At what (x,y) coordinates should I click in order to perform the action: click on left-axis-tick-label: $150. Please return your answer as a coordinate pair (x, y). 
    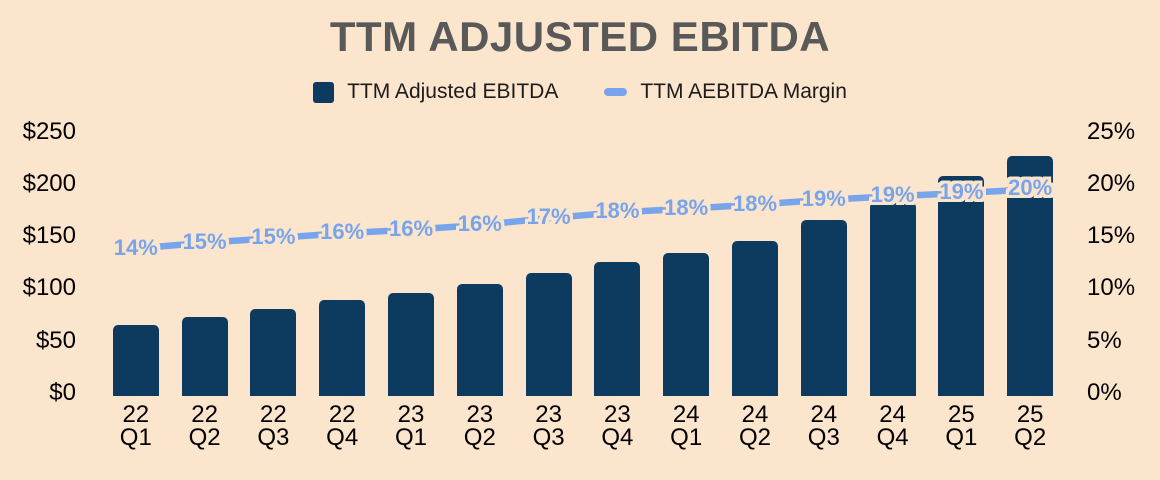
    Looking at the image, I should click on (49, 236).